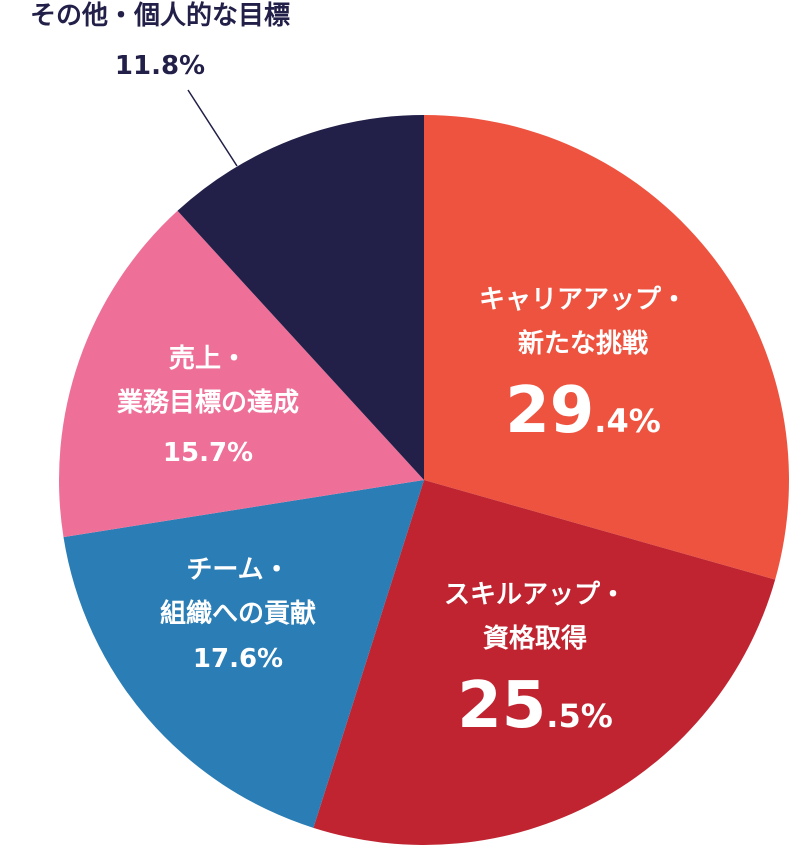 The image size is (789, 846). Describe the element at coordinates (208, 359) in the screenshot. I see `label-line: 売上・` at that location.